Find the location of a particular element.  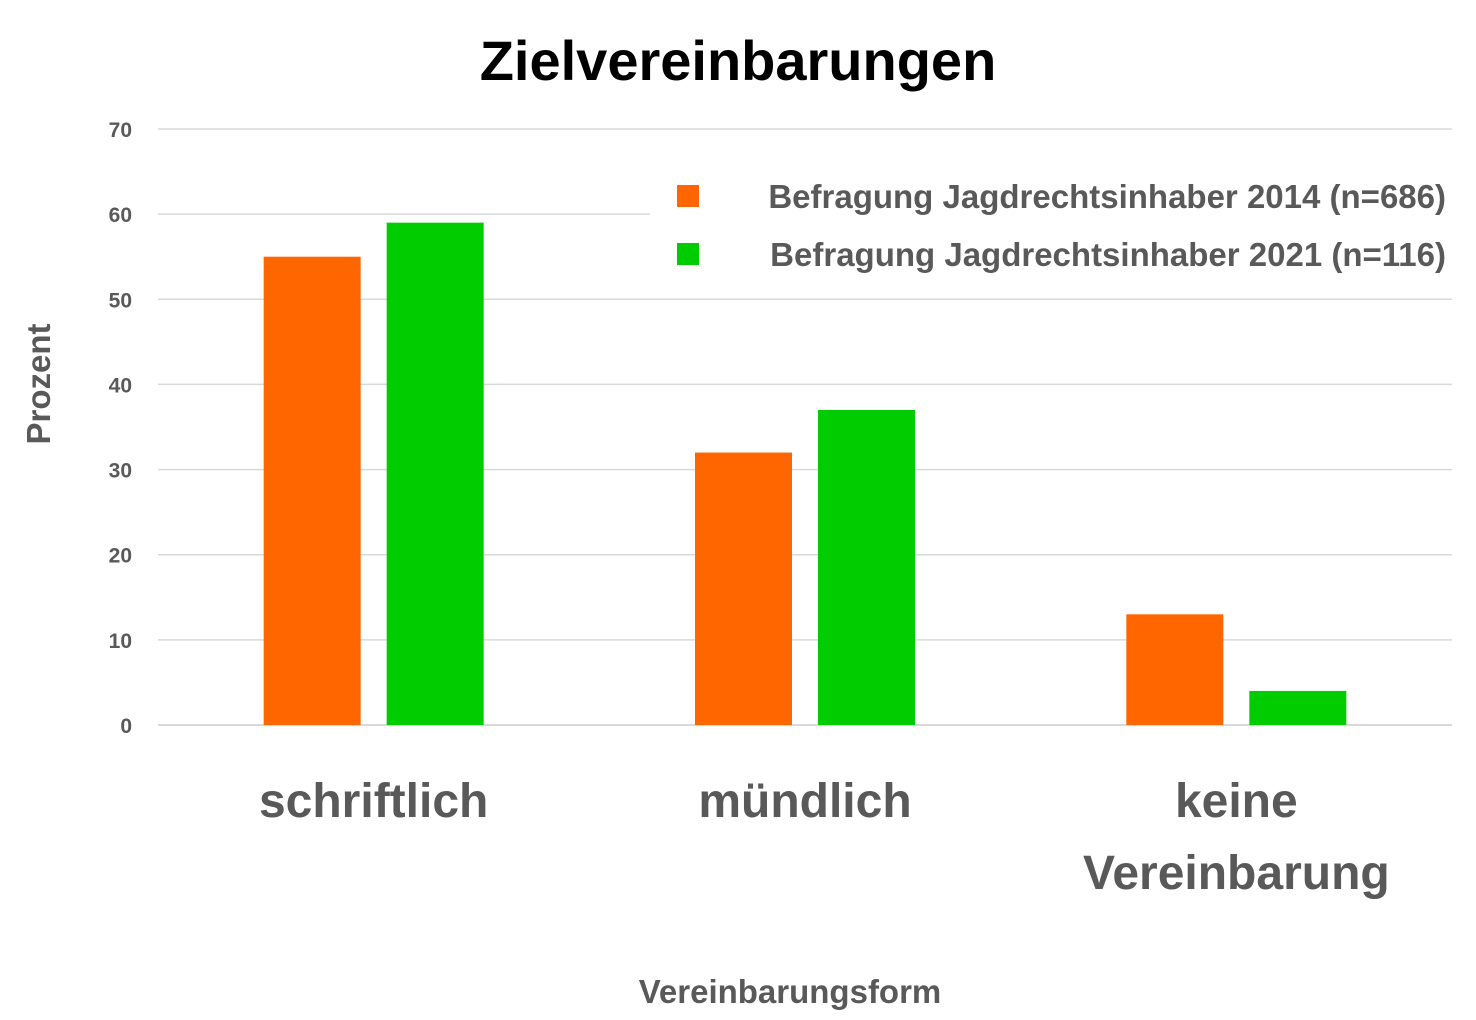

y-tick-label: 50 is located at coordinates (120, 300).